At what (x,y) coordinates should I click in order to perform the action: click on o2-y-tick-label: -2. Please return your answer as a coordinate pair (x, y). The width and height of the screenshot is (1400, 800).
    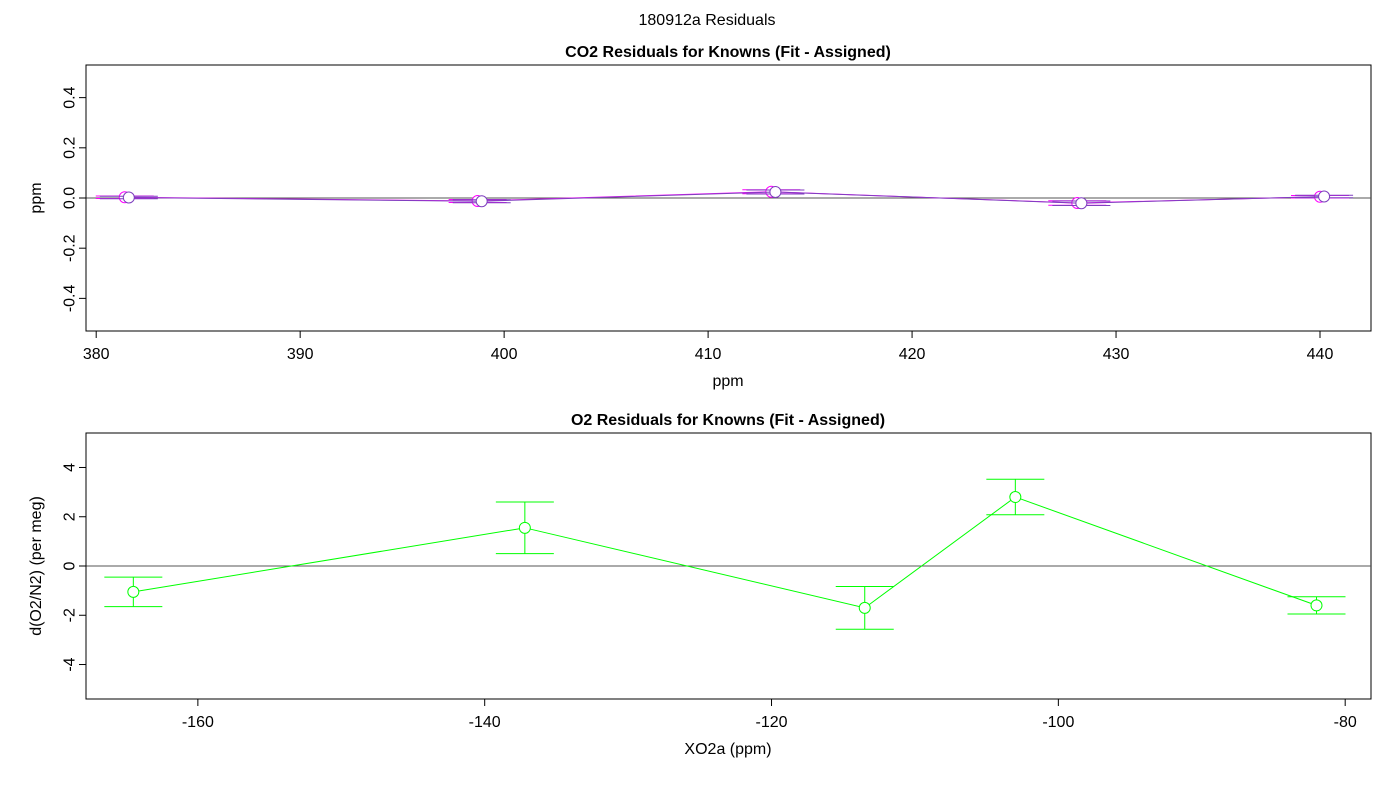
    Looking at the image, I should click on (70, 615).